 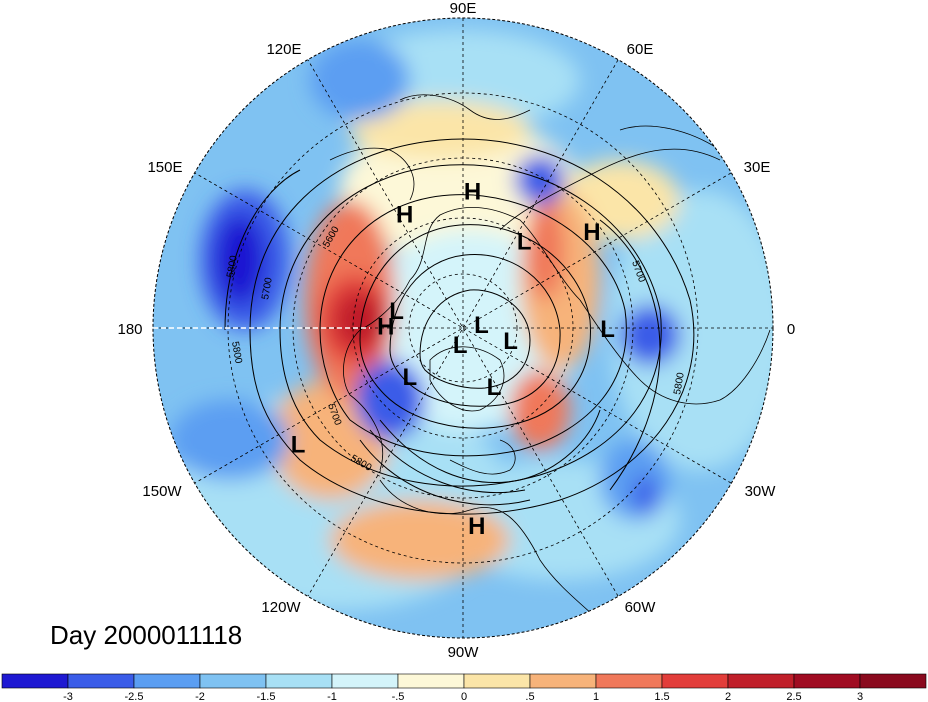 I want to click on colorbar-labels: -3 -2.5 -2 -1.5 -1 -.5 0 .5 1 1.5 2 2.5 3, so click(x=463, y=696).